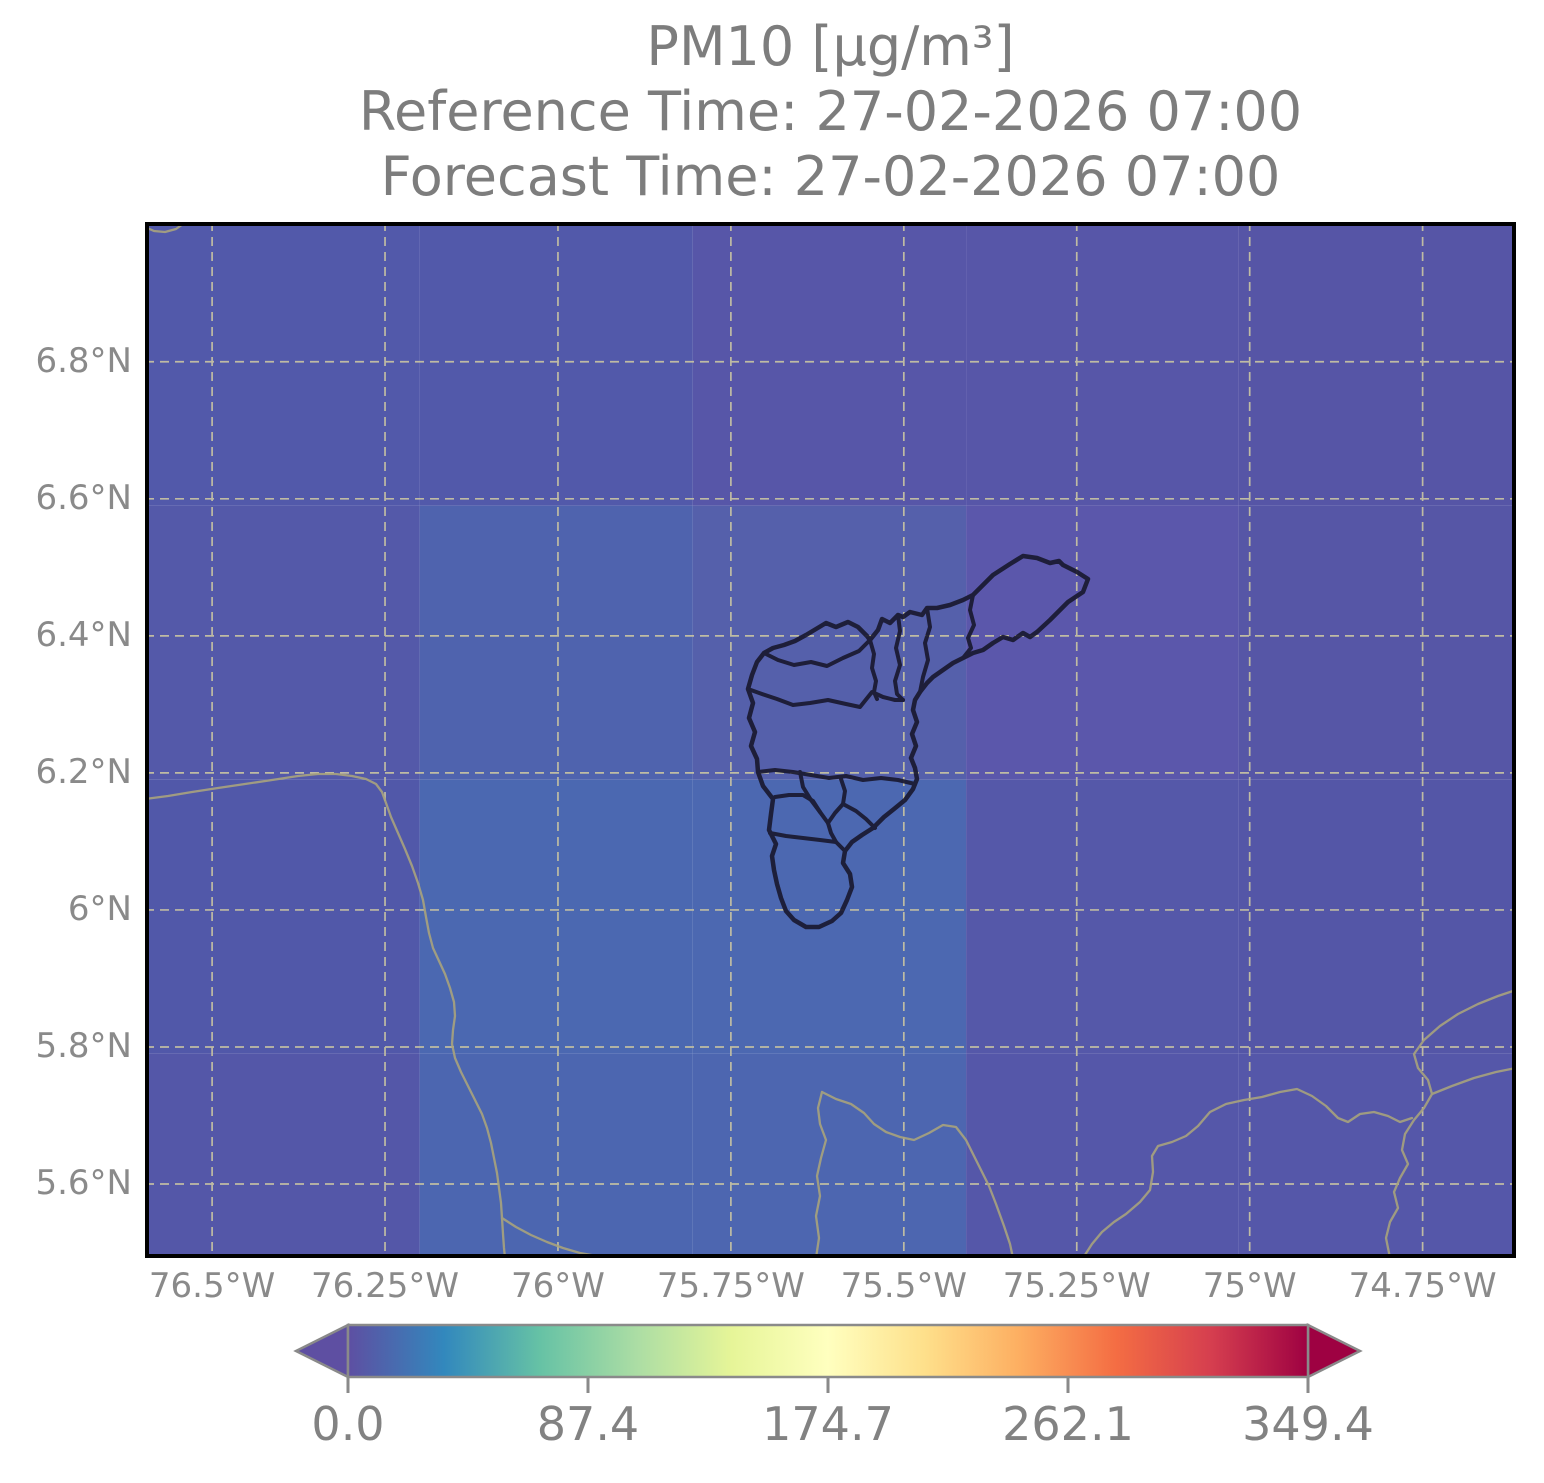  Describe the element at coordinates (1422, 1286) in the screenshot. I see `lon-tick-label: 74.75°W` at that location.